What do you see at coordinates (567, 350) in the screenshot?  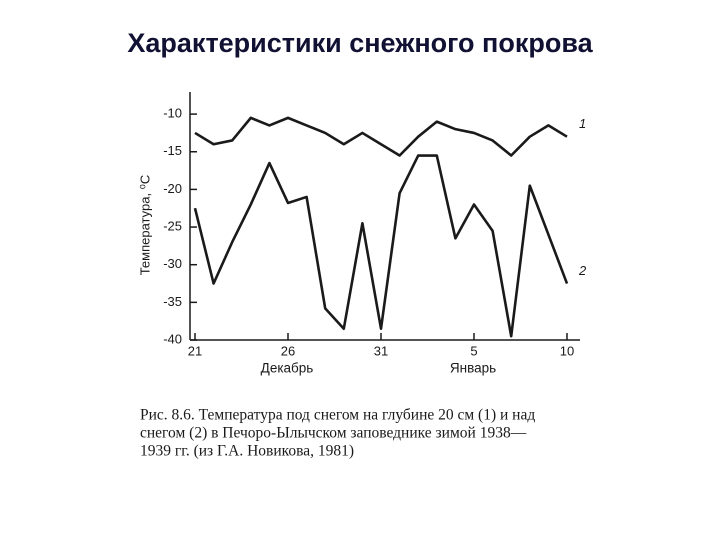 I see `x-tick-label: 10` at bounding box center [567, 350].